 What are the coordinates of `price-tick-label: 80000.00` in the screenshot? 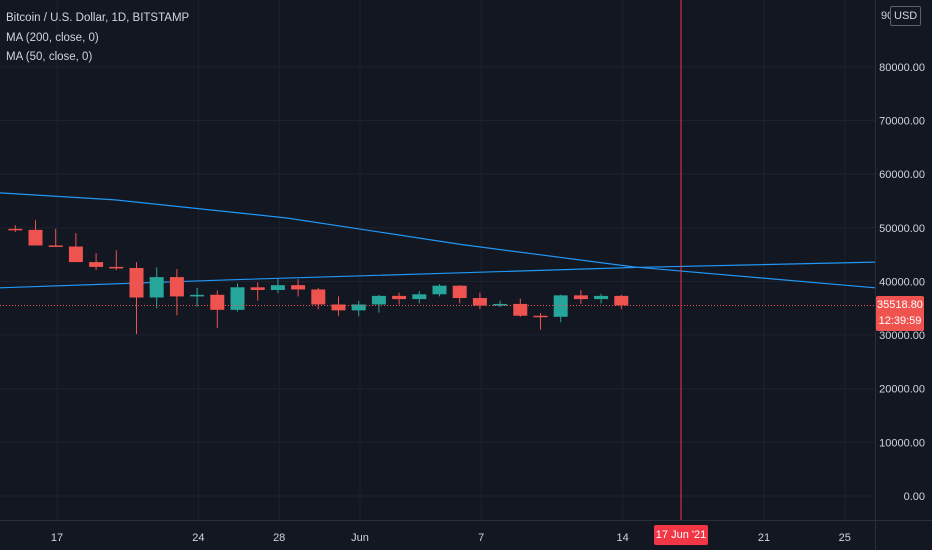 It's located at (902, 68).